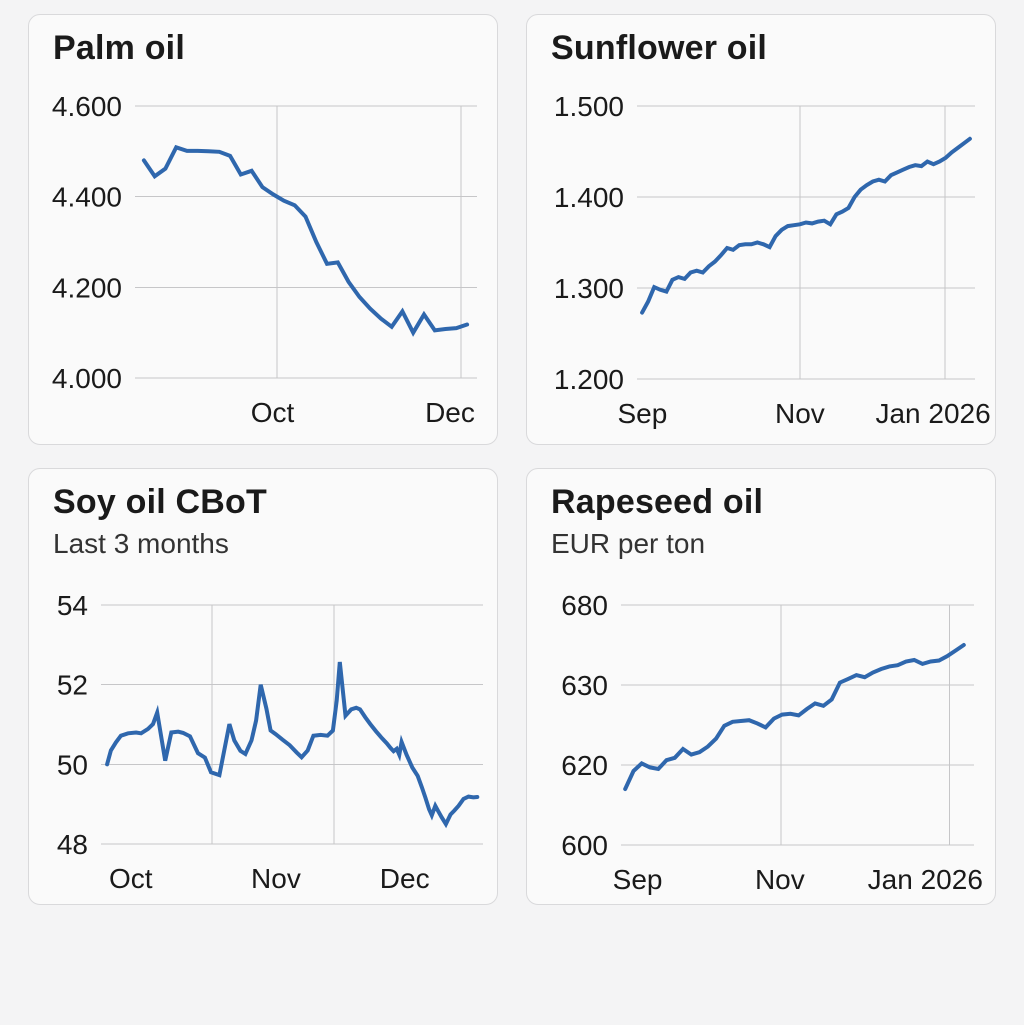 This screenshot has width=1024, height=1025. What do you see at coordinates (584, 765) in the screenshot?
I see `y-axis-tick-label: 620` at bounding box center [584, 765].